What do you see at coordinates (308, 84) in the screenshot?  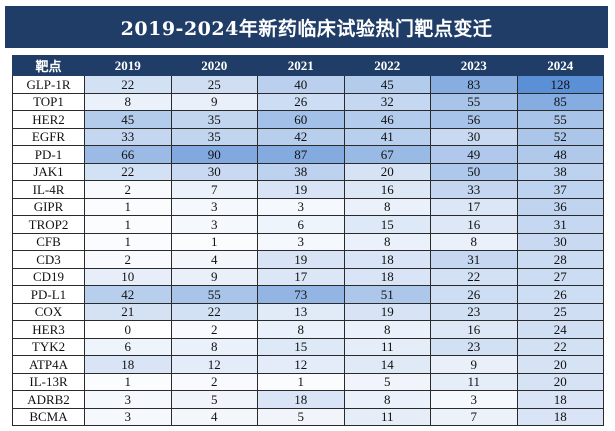 I see `table-row: GLP-1R 22 25 40 45 83 128` at bounding box center [308, 84].